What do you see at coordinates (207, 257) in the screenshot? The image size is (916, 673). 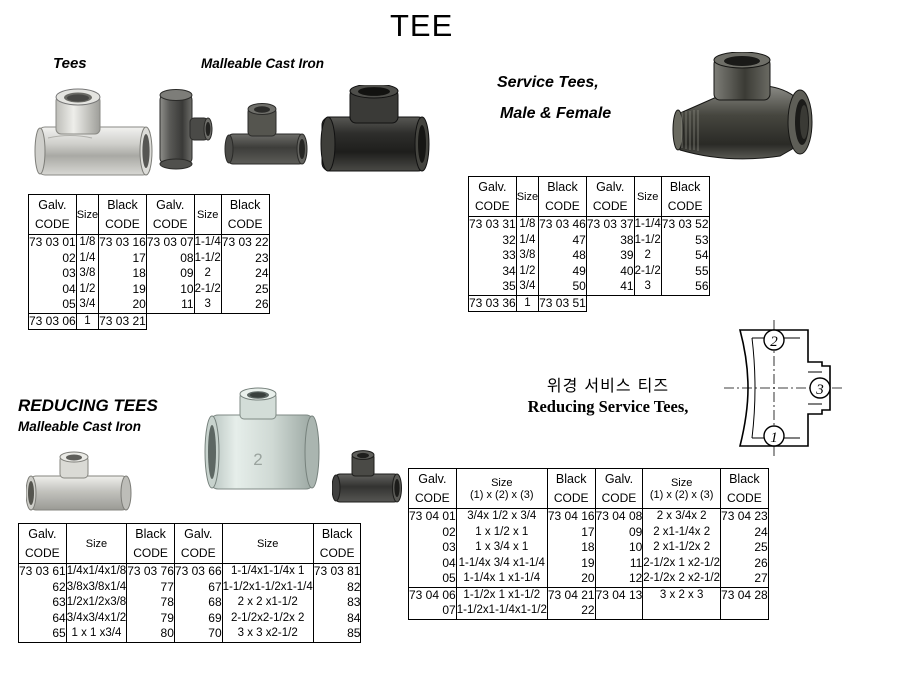 I see `cell-value: 1-1/2` at bounding box center [207, 257].